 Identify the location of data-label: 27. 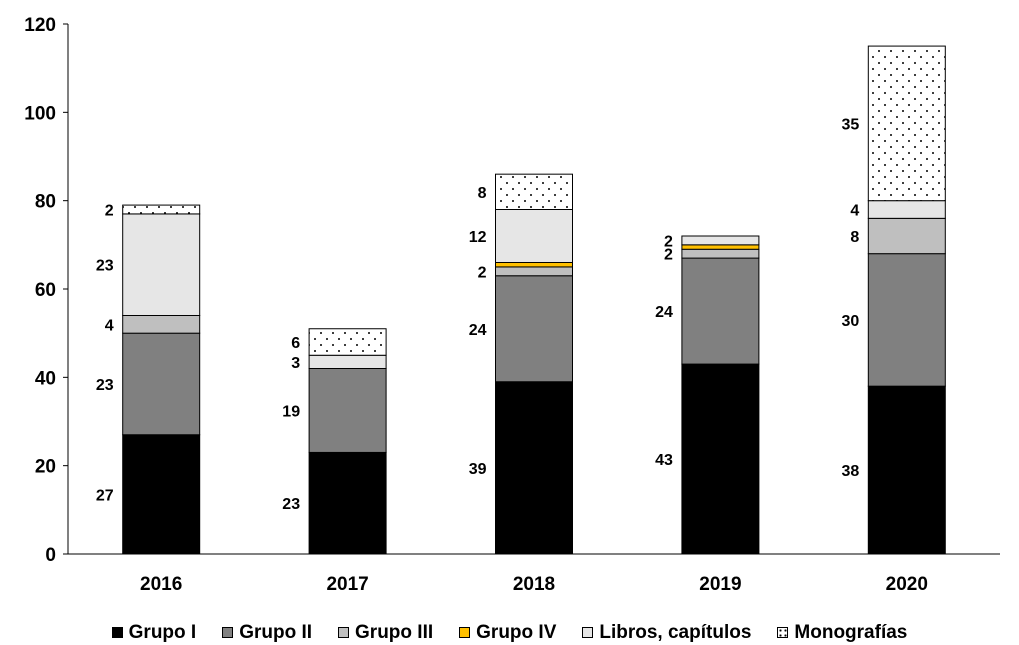
(105, 495).